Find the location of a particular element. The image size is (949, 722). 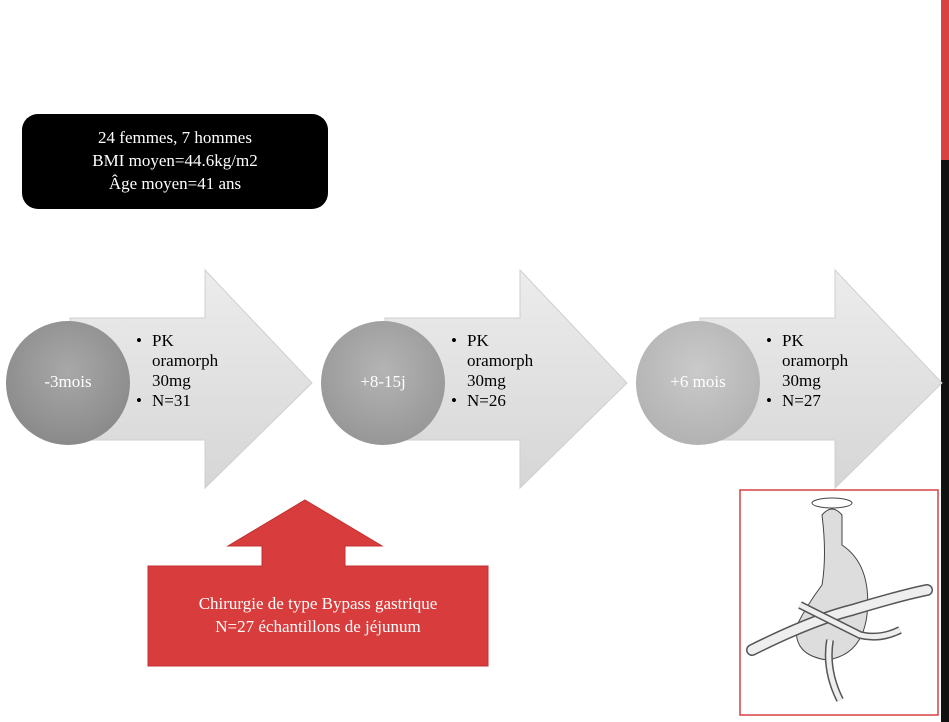

step-bullet: N=31 is located at coordinates (171, 400).